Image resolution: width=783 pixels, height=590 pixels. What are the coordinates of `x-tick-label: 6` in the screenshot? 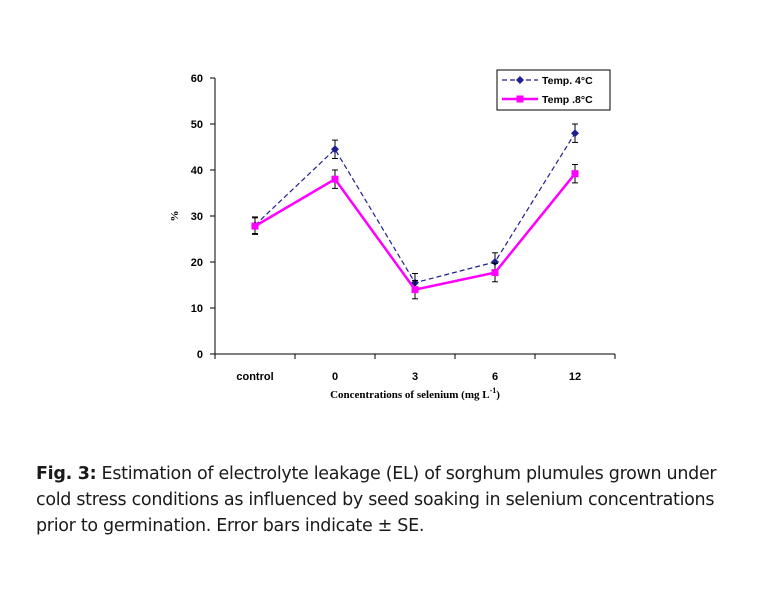 It's located at (495, 377).